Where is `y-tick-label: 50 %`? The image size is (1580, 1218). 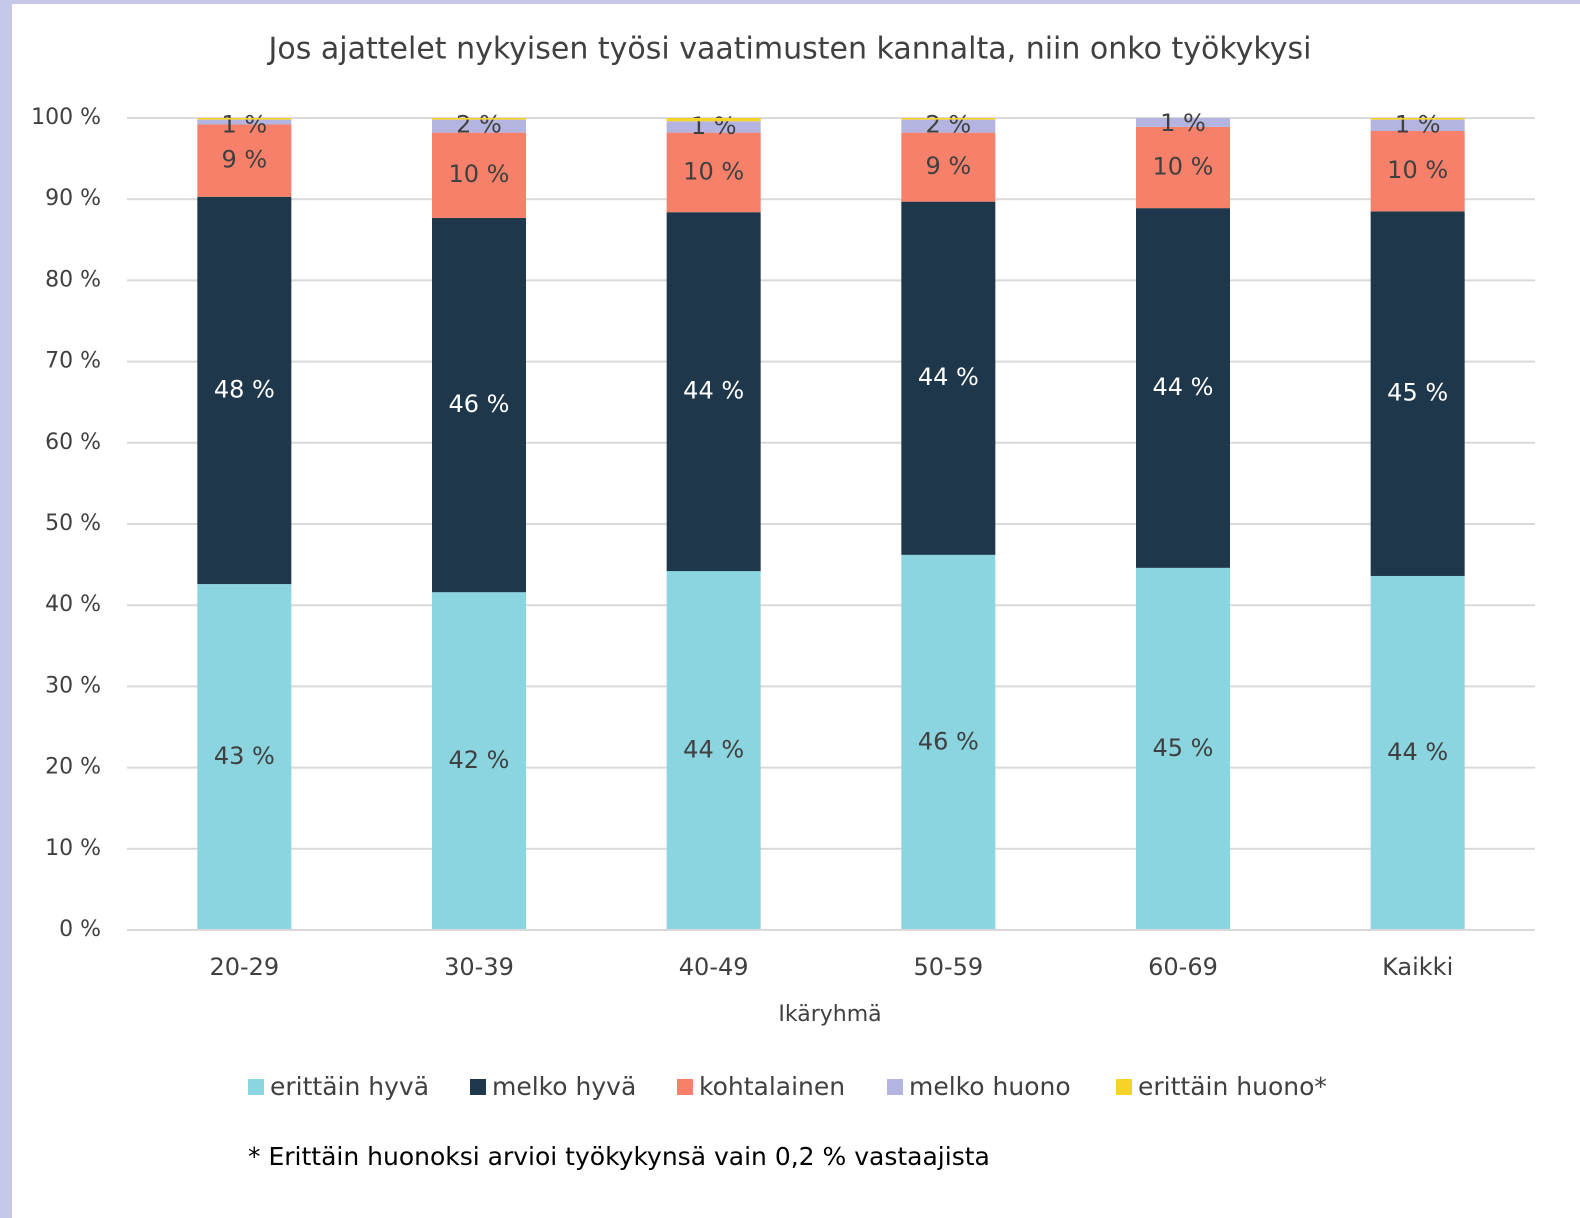
y-tick-label: 50 % is located at coordinates (73, 523).